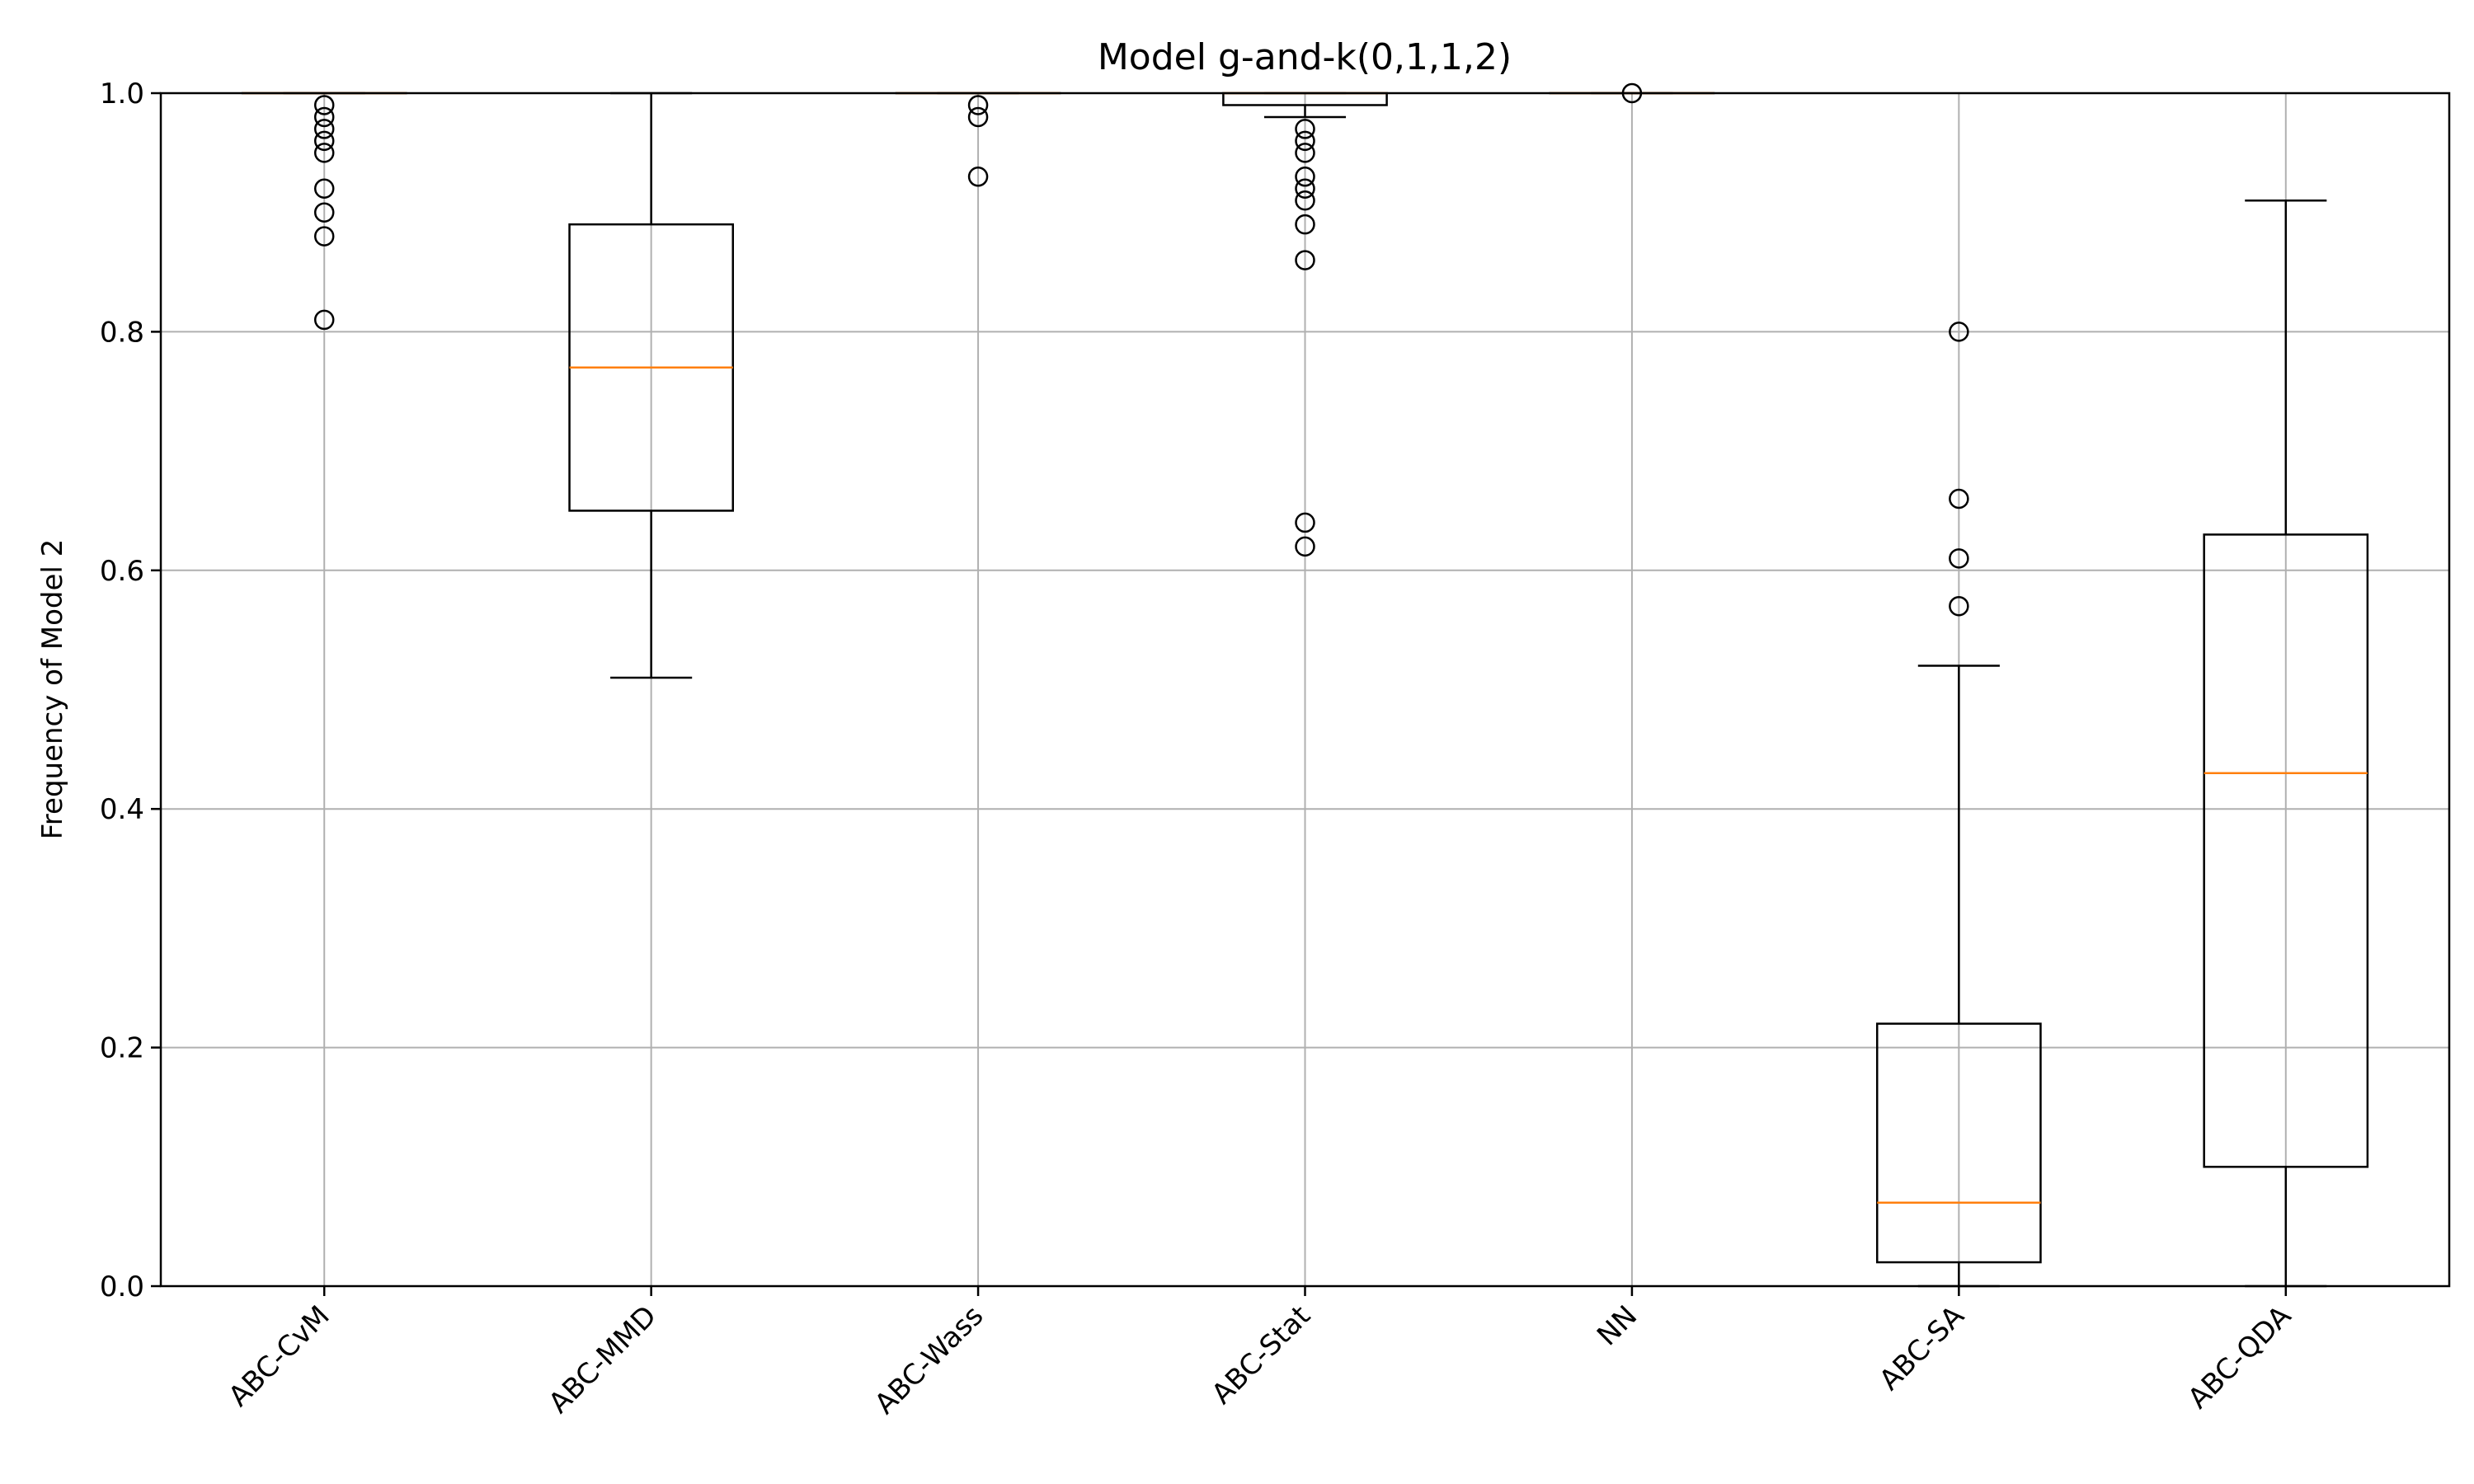 This screenshot has height=1484, width=2474. I want to click on y-tick-label: 0.8, so click(122, 332).